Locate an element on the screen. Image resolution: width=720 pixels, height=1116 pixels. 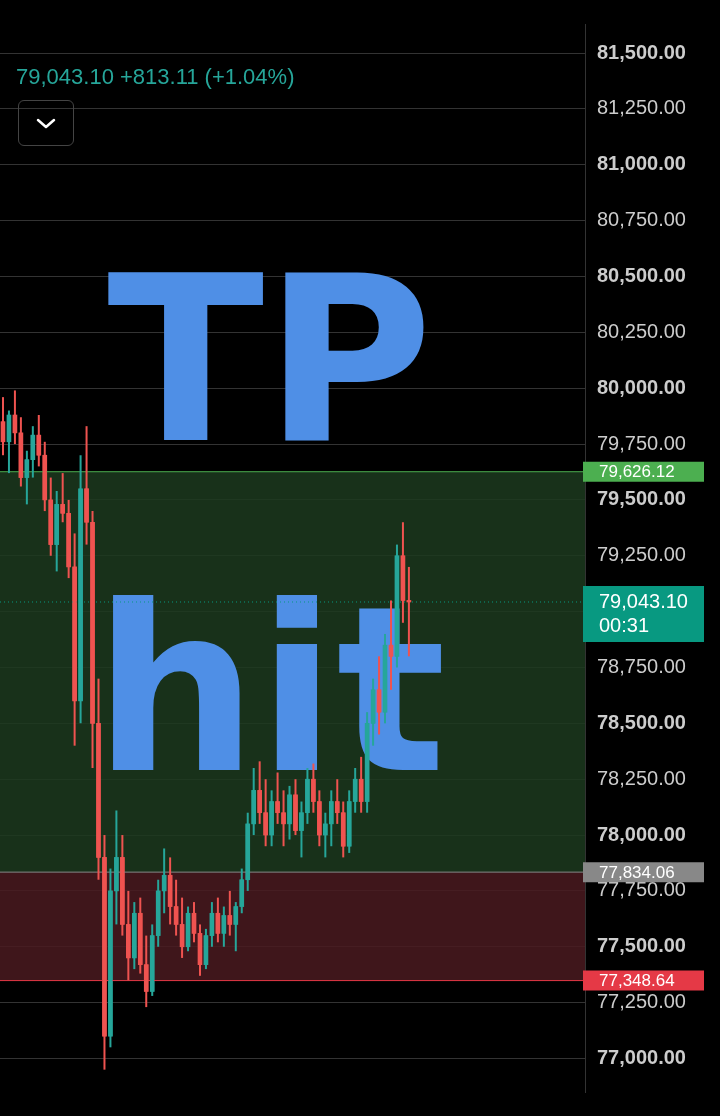
y-tick-label: 80,750.00 is located at coordinates (641, 219).